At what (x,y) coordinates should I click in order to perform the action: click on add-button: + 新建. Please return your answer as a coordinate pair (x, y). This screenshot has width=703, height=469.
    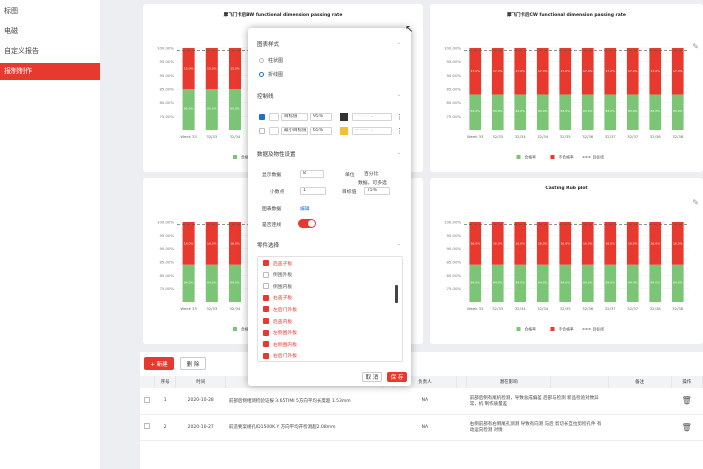
    Looking at the image, I should click on (159, 363).